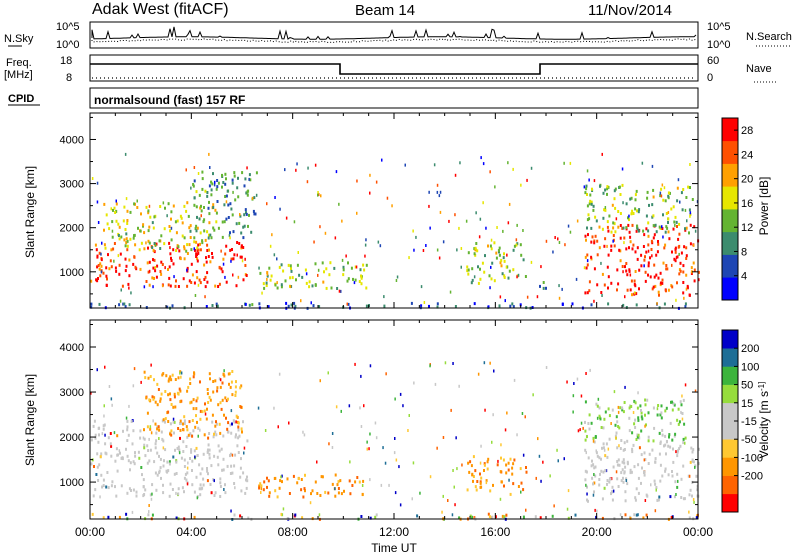  Describe the element at coordinates (747, 404) in the screenshot. I see `velocity-colorbar-tick-label: 15` at that location.